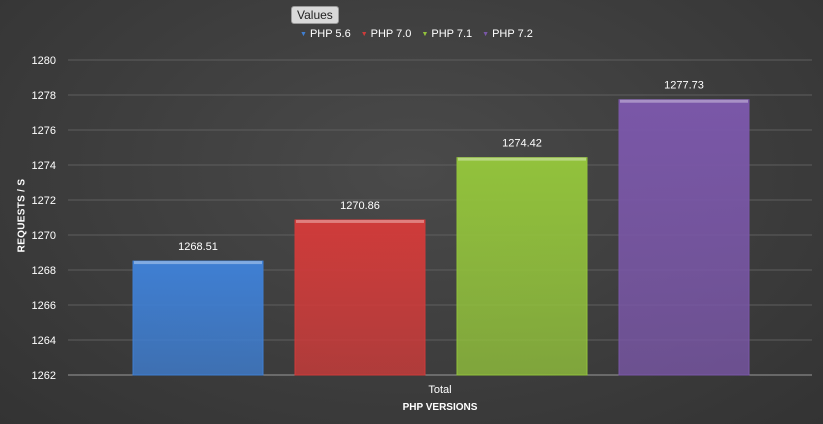 The height and width of the screenshot is (424, 823). What do you see at coordinates (425, 34) in the screenshot?
I see `legend-marker-php71: ▼` at bounding box center [425, 34].